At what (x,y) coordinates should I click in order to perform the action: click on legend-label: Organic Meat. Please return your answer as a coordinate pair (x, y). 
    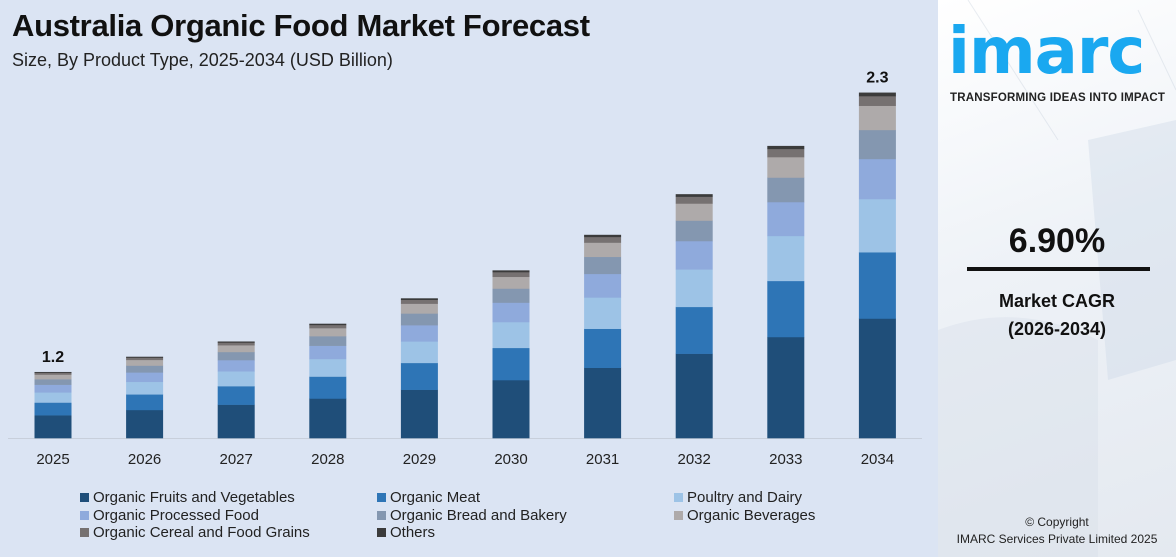
    Looking at the image, I should click on (435, 497).